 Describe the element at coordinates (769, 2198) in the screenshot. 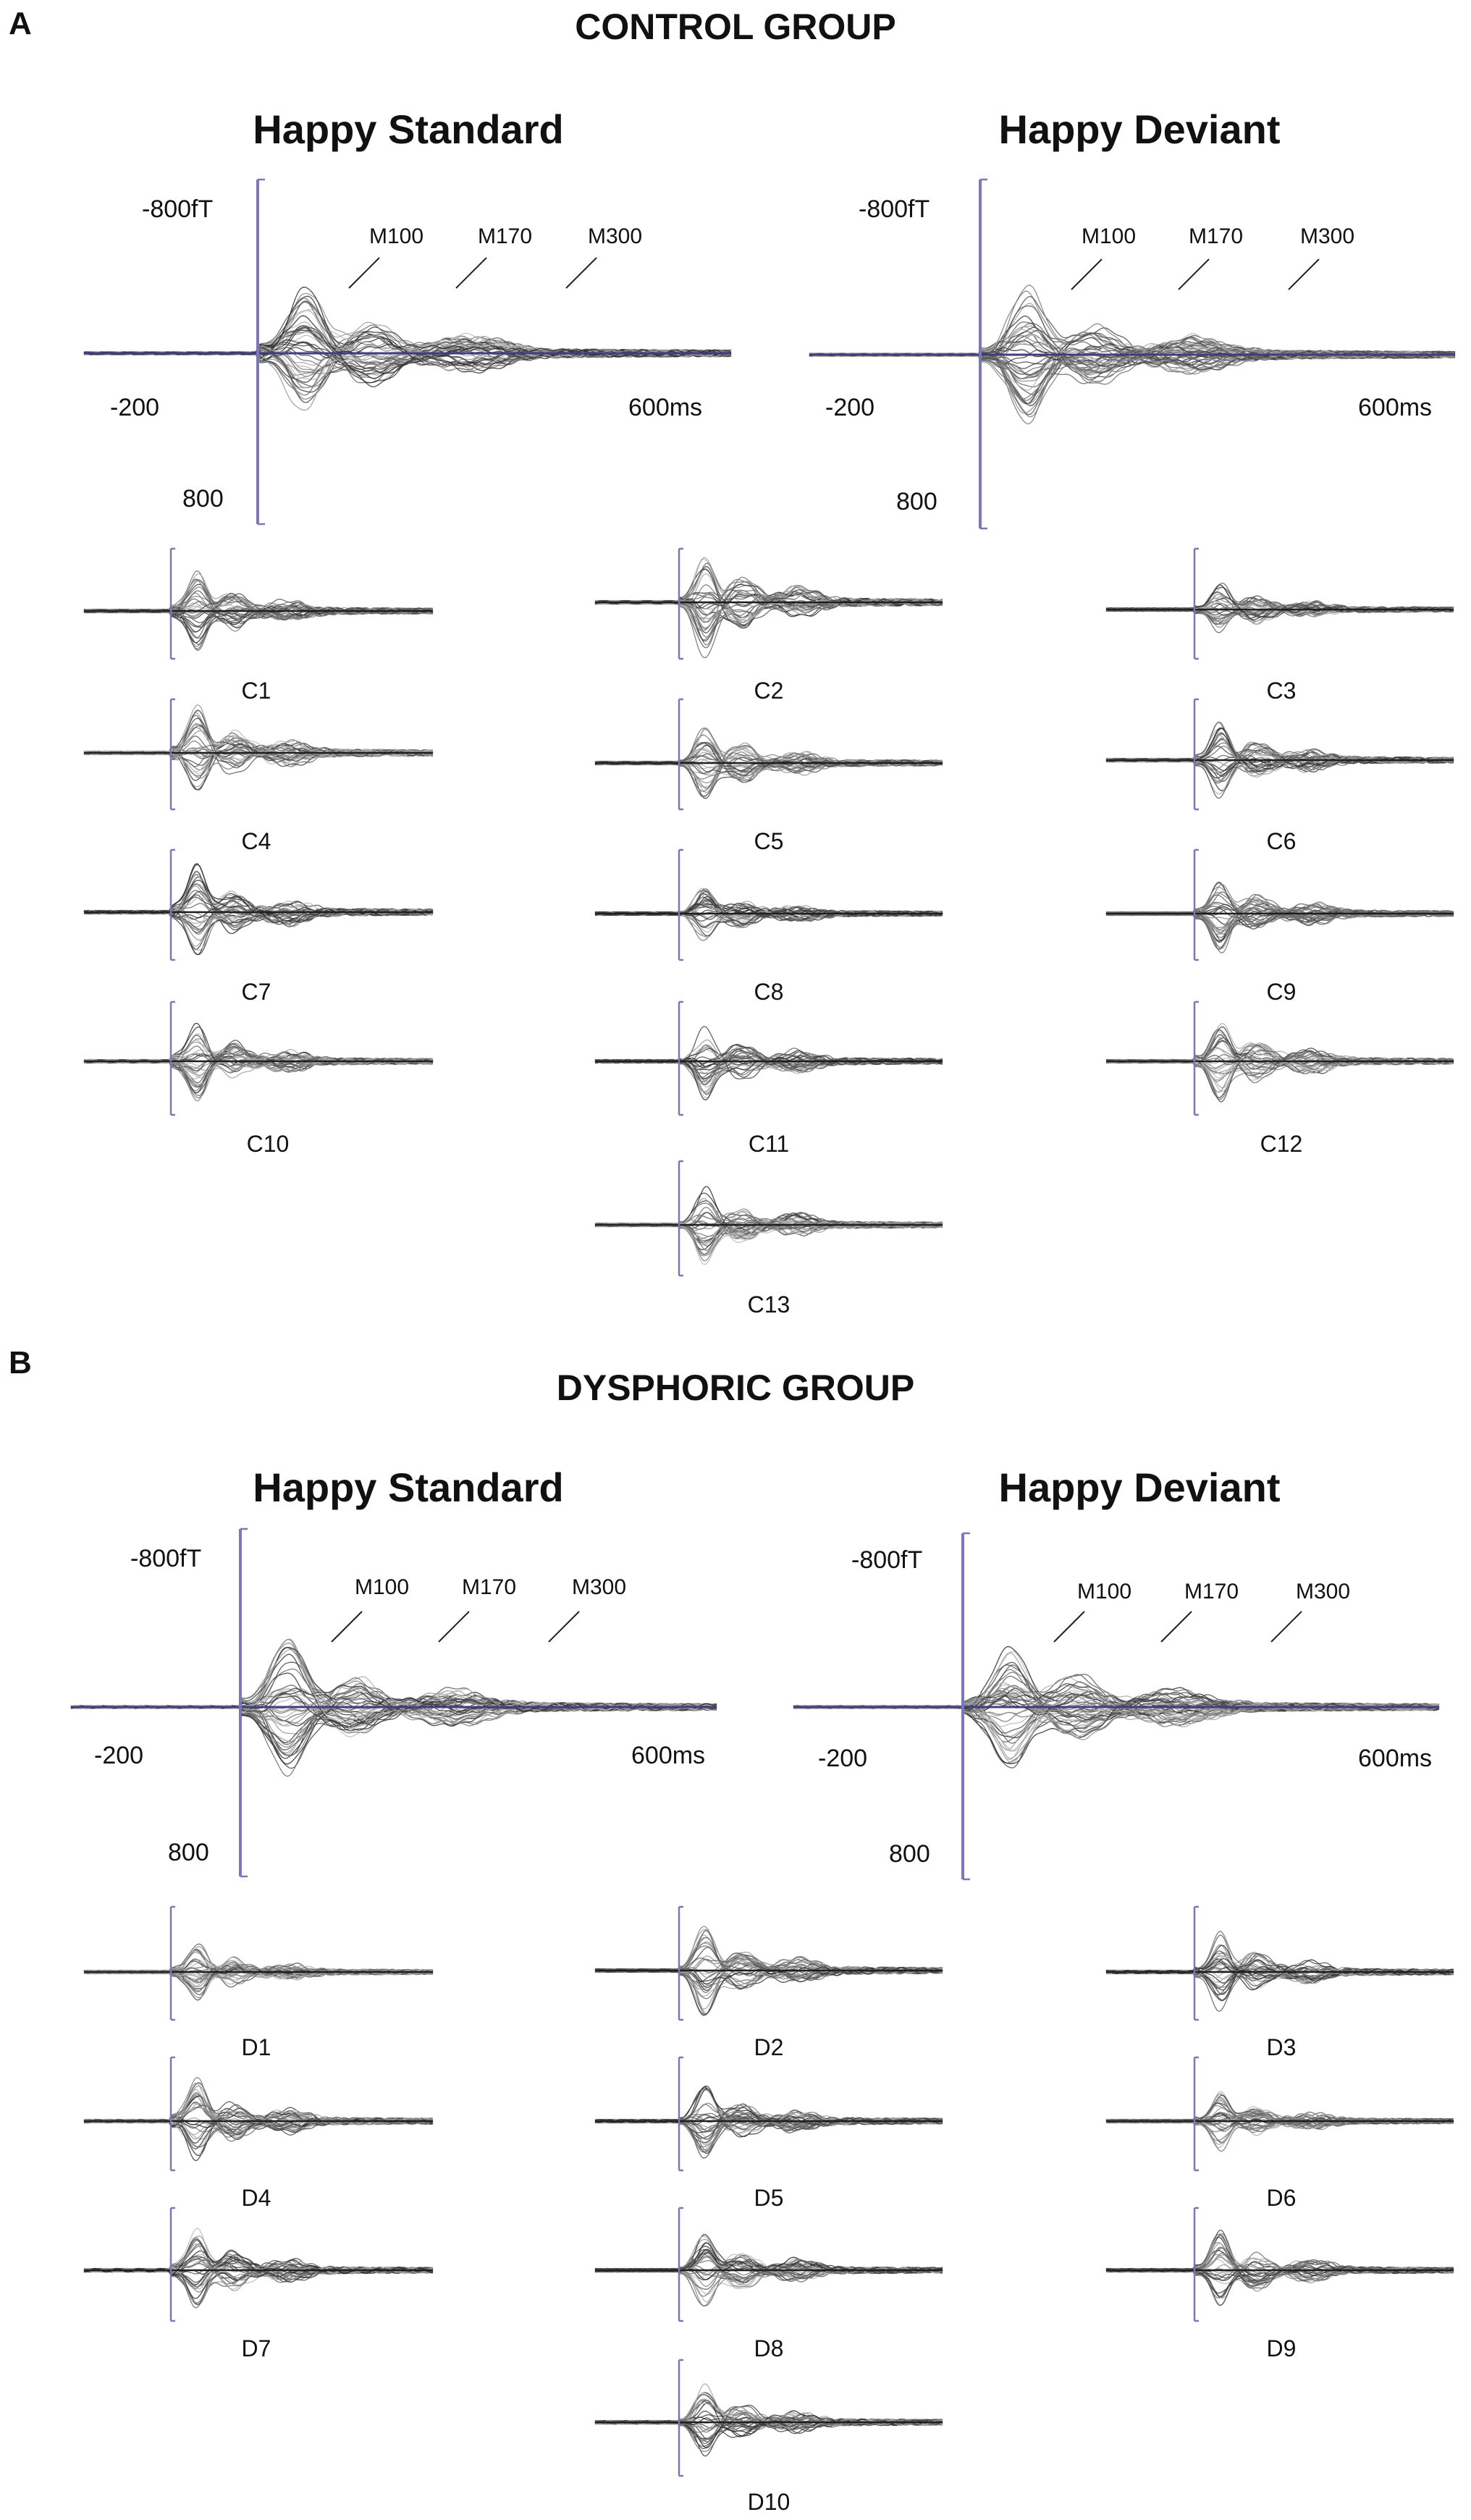

I see `subplot-label: D5` at that location.